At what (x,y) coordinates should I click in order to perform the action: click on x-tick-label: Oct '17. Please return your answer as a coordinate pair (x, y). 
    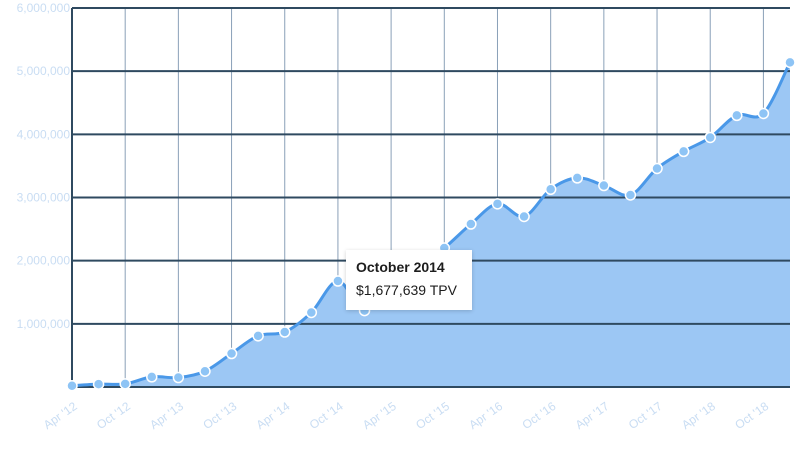
    Looking at the image, I should click on (645, 415).